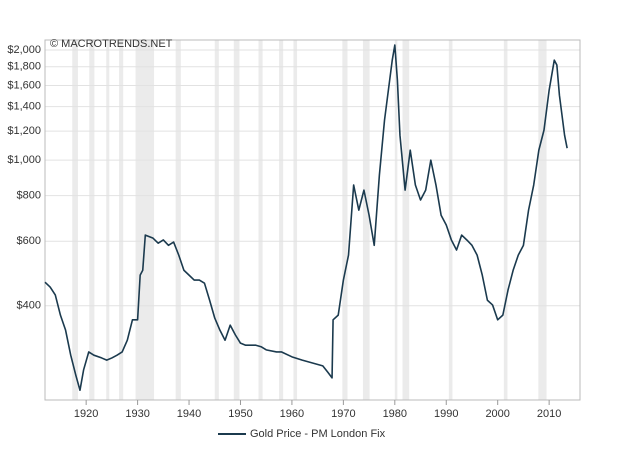  Describe the element at coordinates (343, 414) in the screenshot. I see `x-tick-label: 1970` at that location.